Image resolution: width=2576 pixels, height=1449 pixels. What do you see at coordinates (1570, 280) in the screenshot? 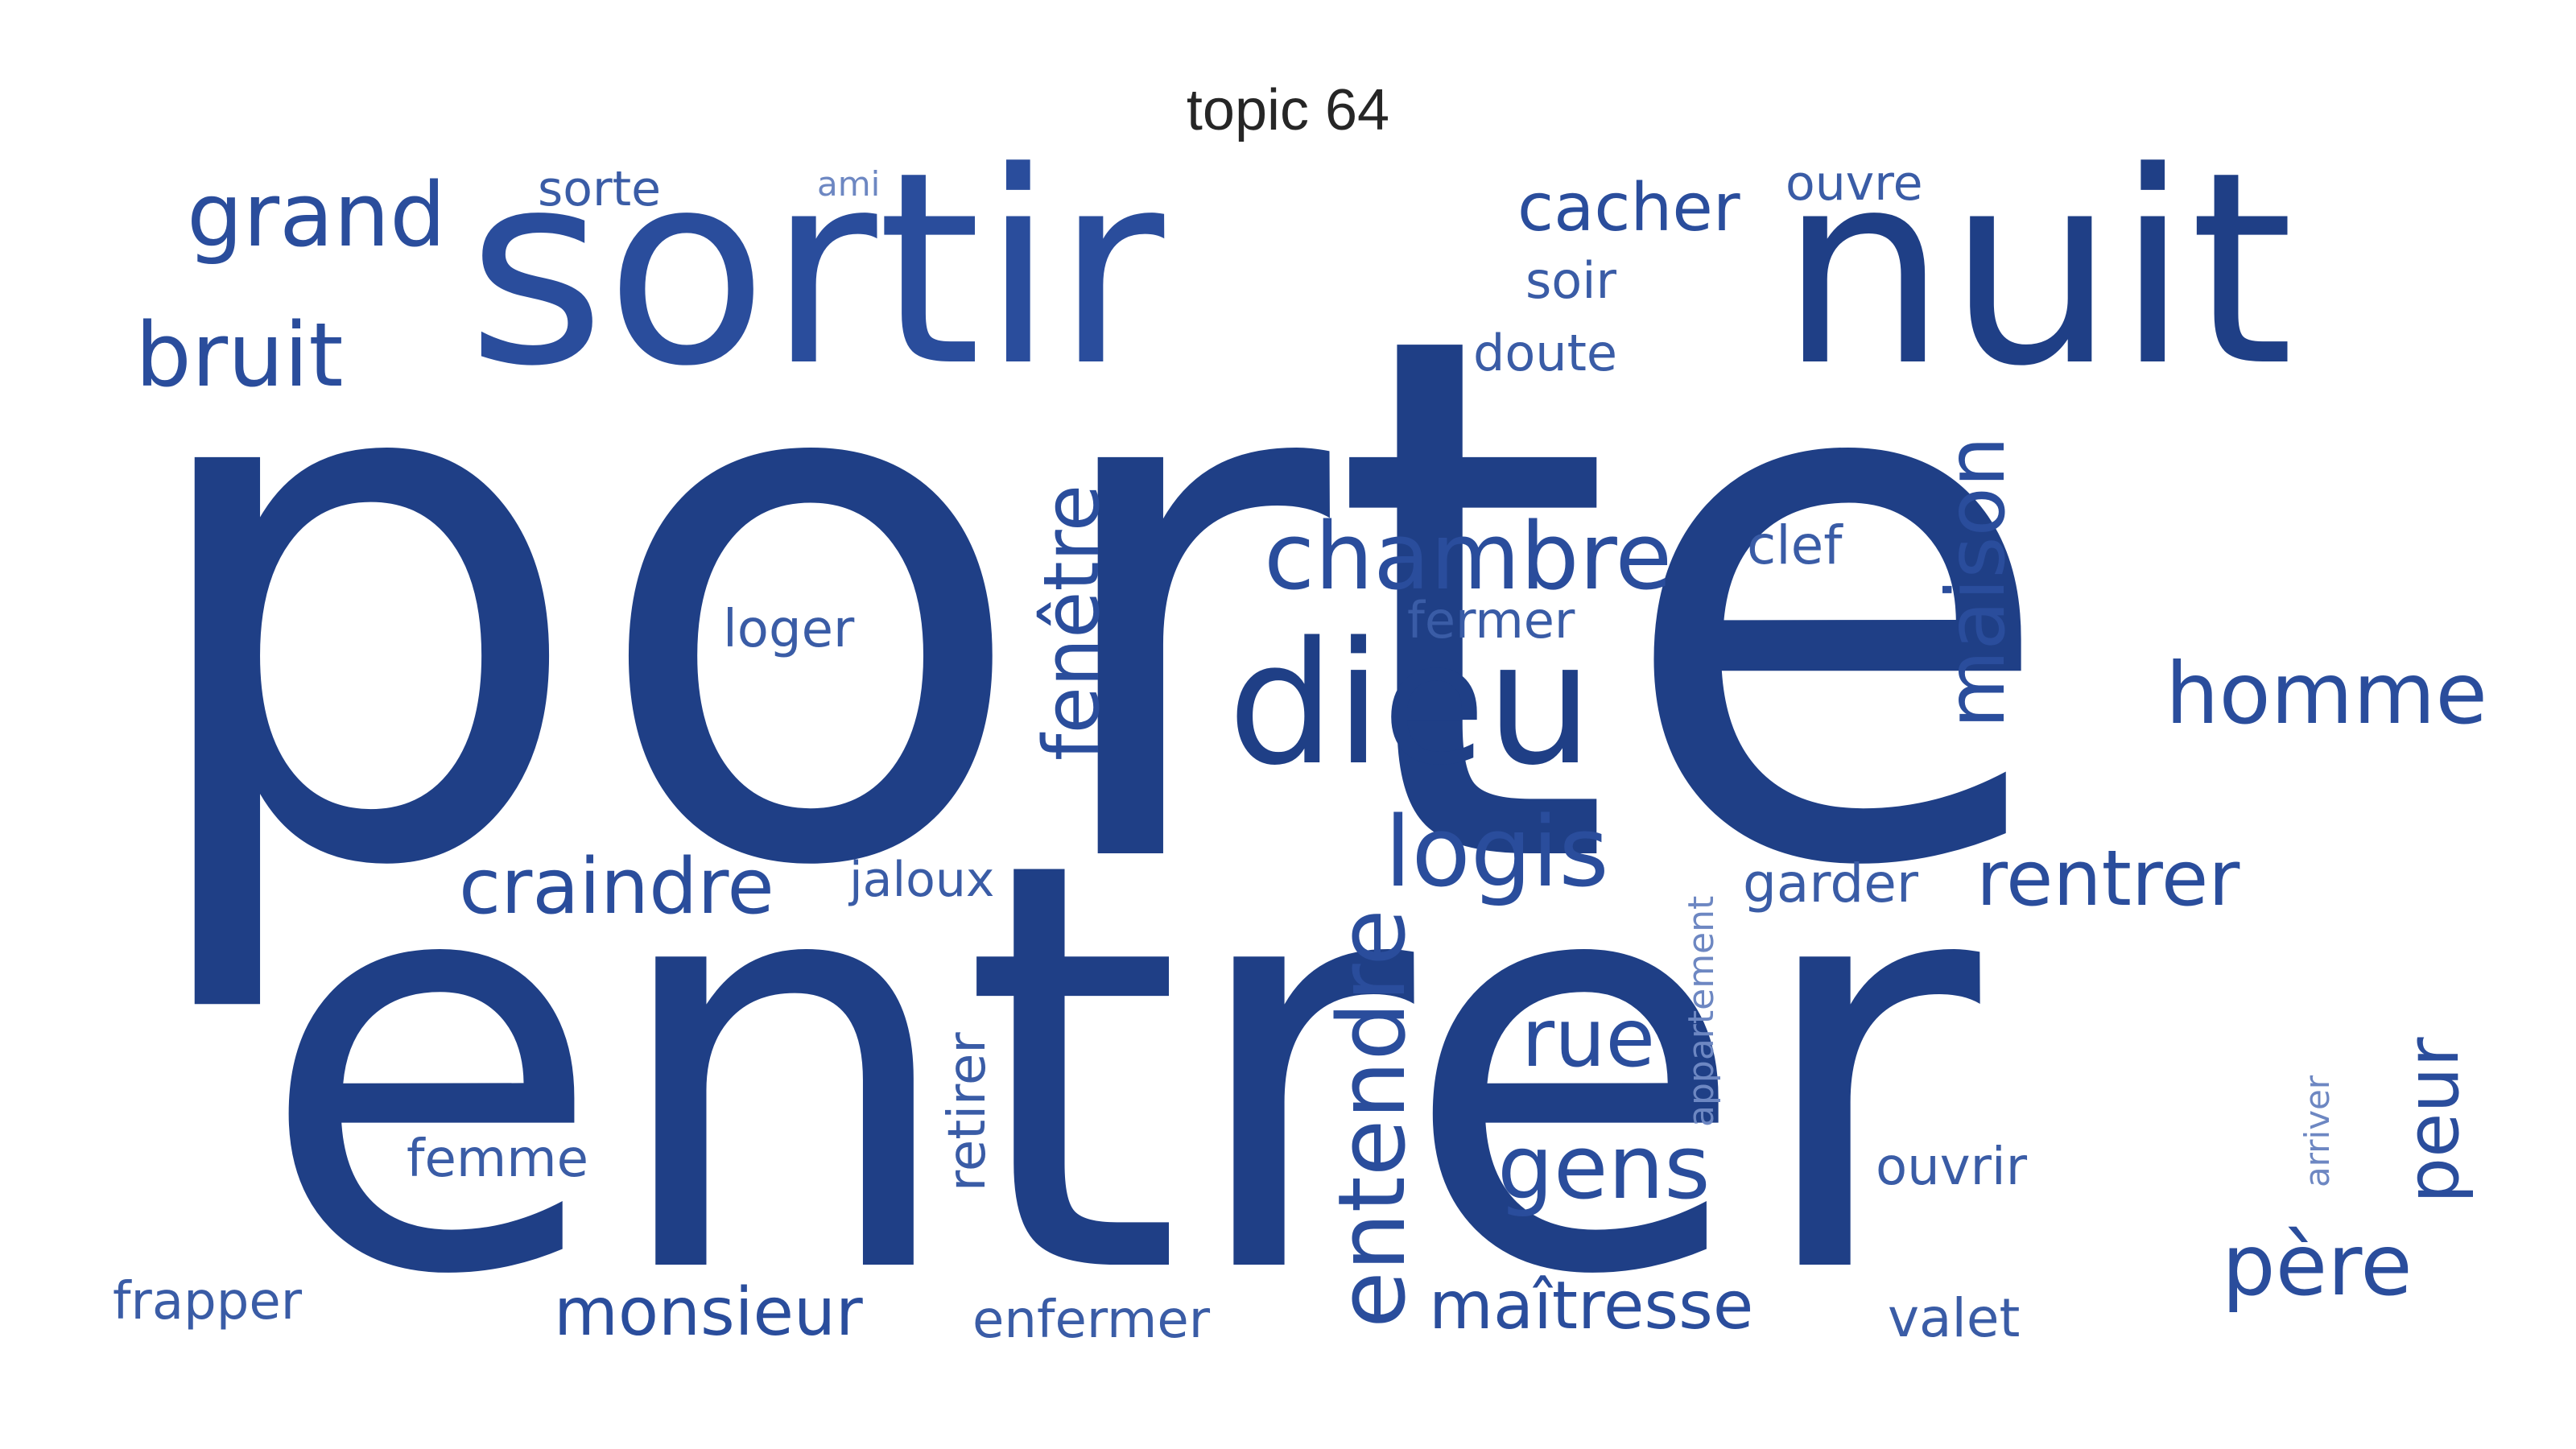
I see `word-soir: soir` at bounding box center [1570, 280].